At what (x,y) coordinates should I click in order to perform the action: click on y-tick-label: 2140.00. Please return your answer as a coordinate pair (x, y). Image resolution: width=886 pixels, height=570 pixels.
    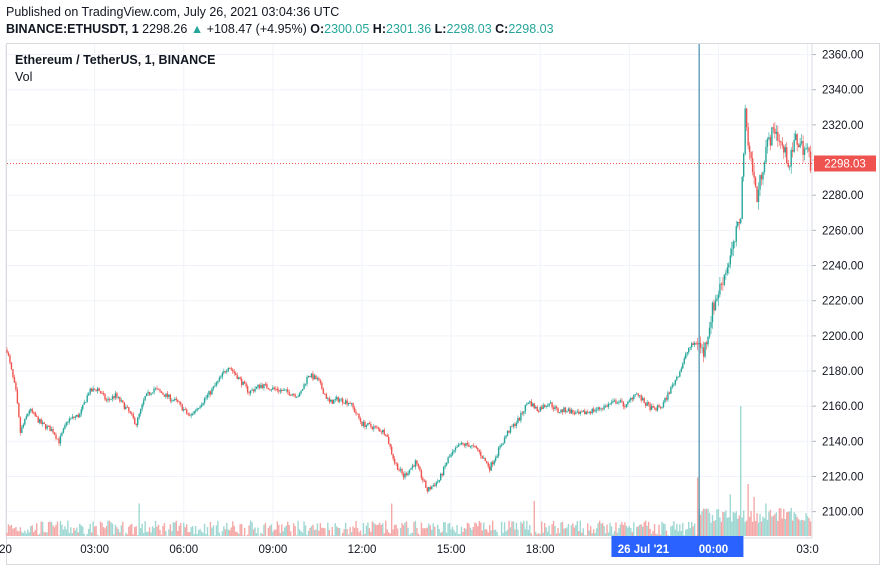
    Looking at the image, I should click on (843, 442).